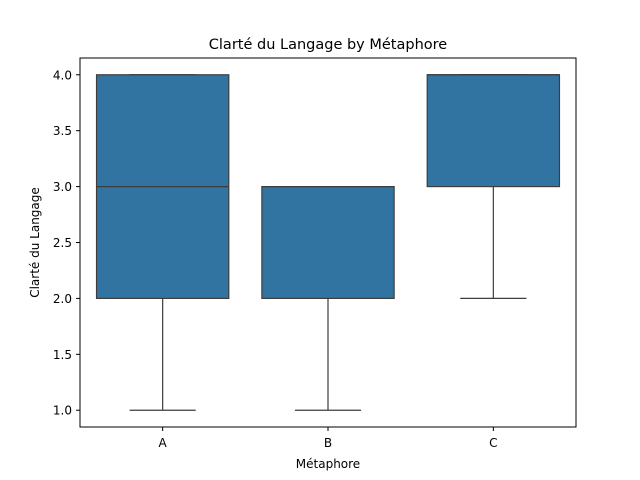  What do you see at coordinates (328, 464) in the screenshot?
I see `x-axis-label: Métaphore` at bounding box center [328, 464].